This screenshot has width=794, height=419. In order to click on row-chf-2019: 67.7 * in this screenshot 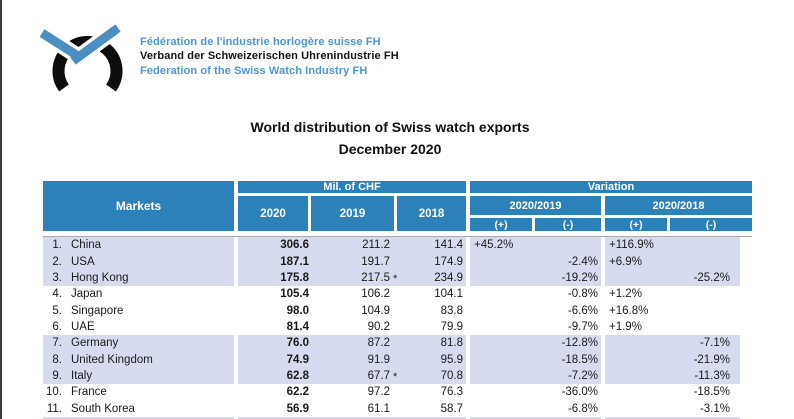, I will do `click(353, 376)`.